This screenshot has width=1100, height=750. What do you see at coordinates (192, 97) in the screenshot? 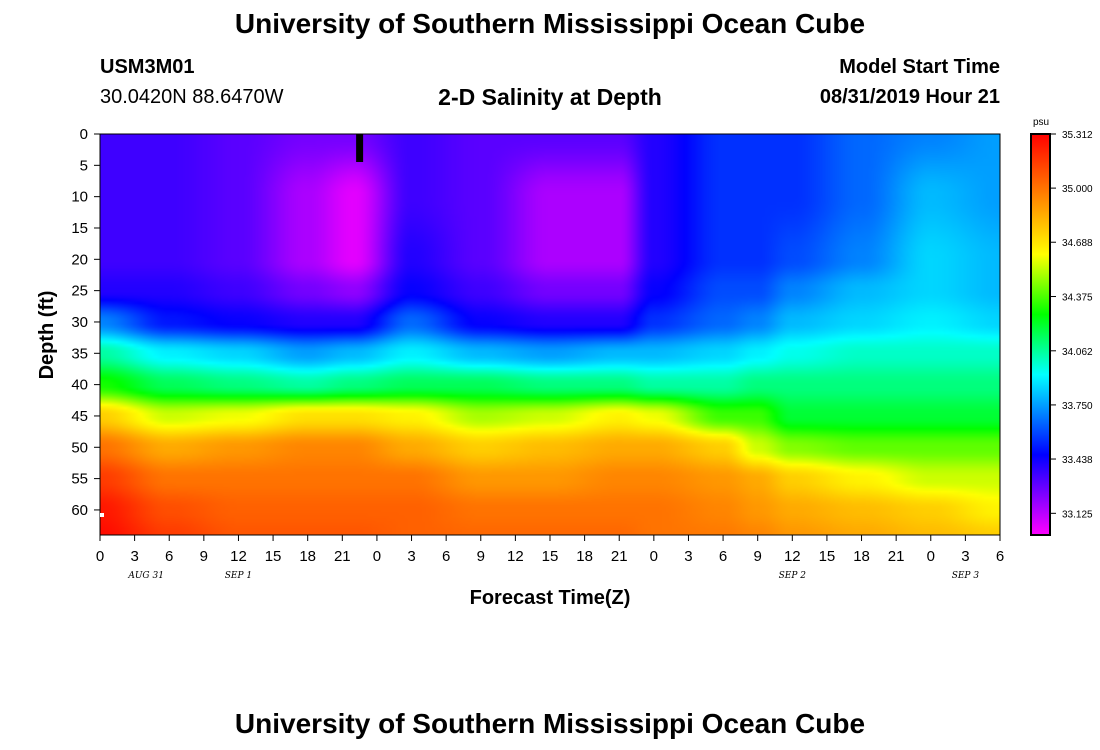
I see `station-coordinates: 30.0420N 88.6470W` at bounding box center [192, 97].